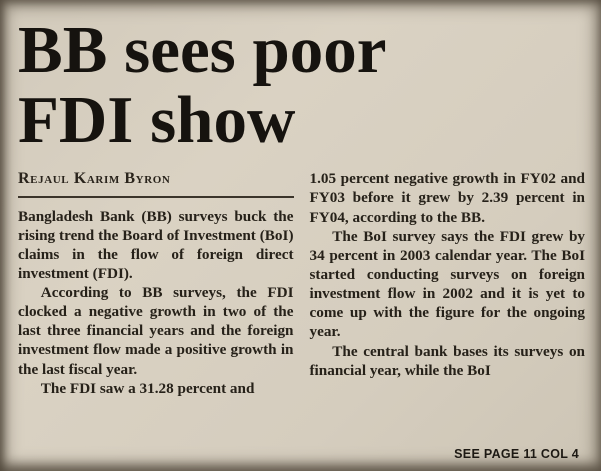 This screenshot has width=601, height=471. What do you see at coordinates (147, 388) in the screenshot?
I see `paragraph: The FDI saw a 31.28 percent and` at bounding box center [147, 388].